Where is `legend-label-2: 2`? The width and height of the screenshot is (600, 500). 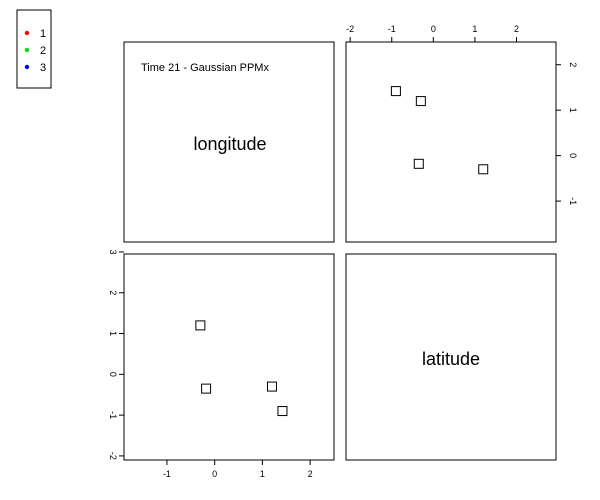
legend-label-2: 2 is located at coordinates (43, 51).